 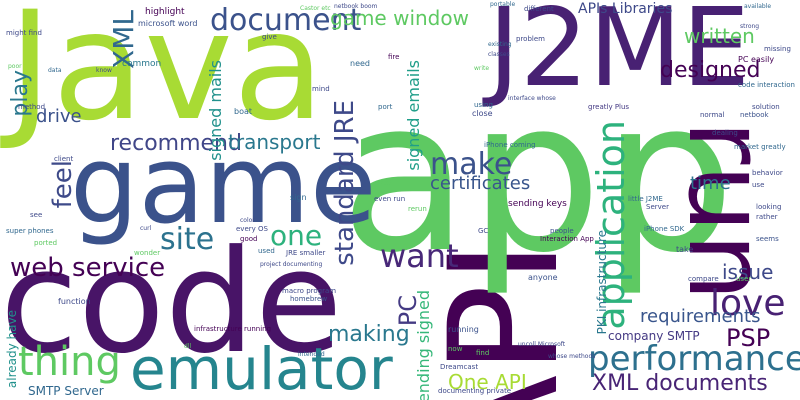 What do you see at coordinates (562, 231) in the screenshot?
I see `word-people: people` at bounding box center [562, 231].